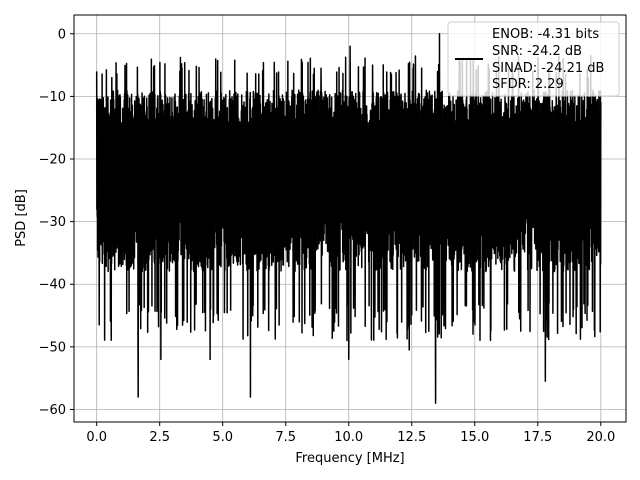 The image size is (640, 480). Describe the element at coordinates (545, 34) in the screenshot. I see `legend-text-enob: ENOB: -4.31 bits` at that location.